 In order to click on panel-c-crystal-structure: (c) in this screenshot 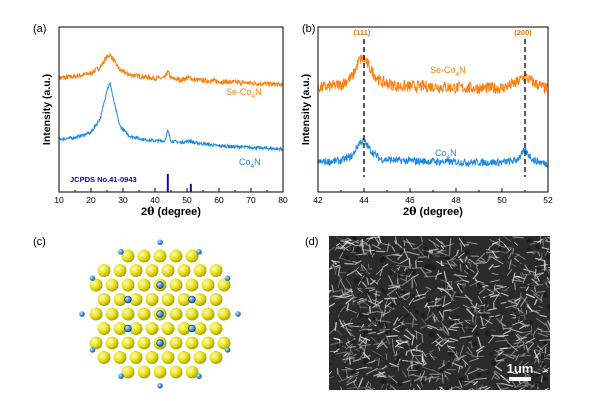, I will do `click(137, 312)`.